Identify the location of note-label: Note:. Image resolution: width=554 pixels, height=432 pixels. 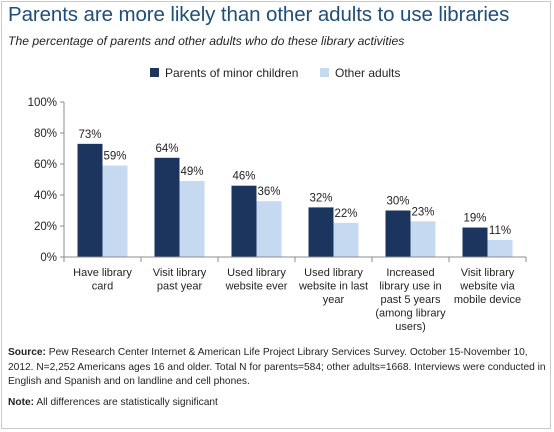
(21, 402).